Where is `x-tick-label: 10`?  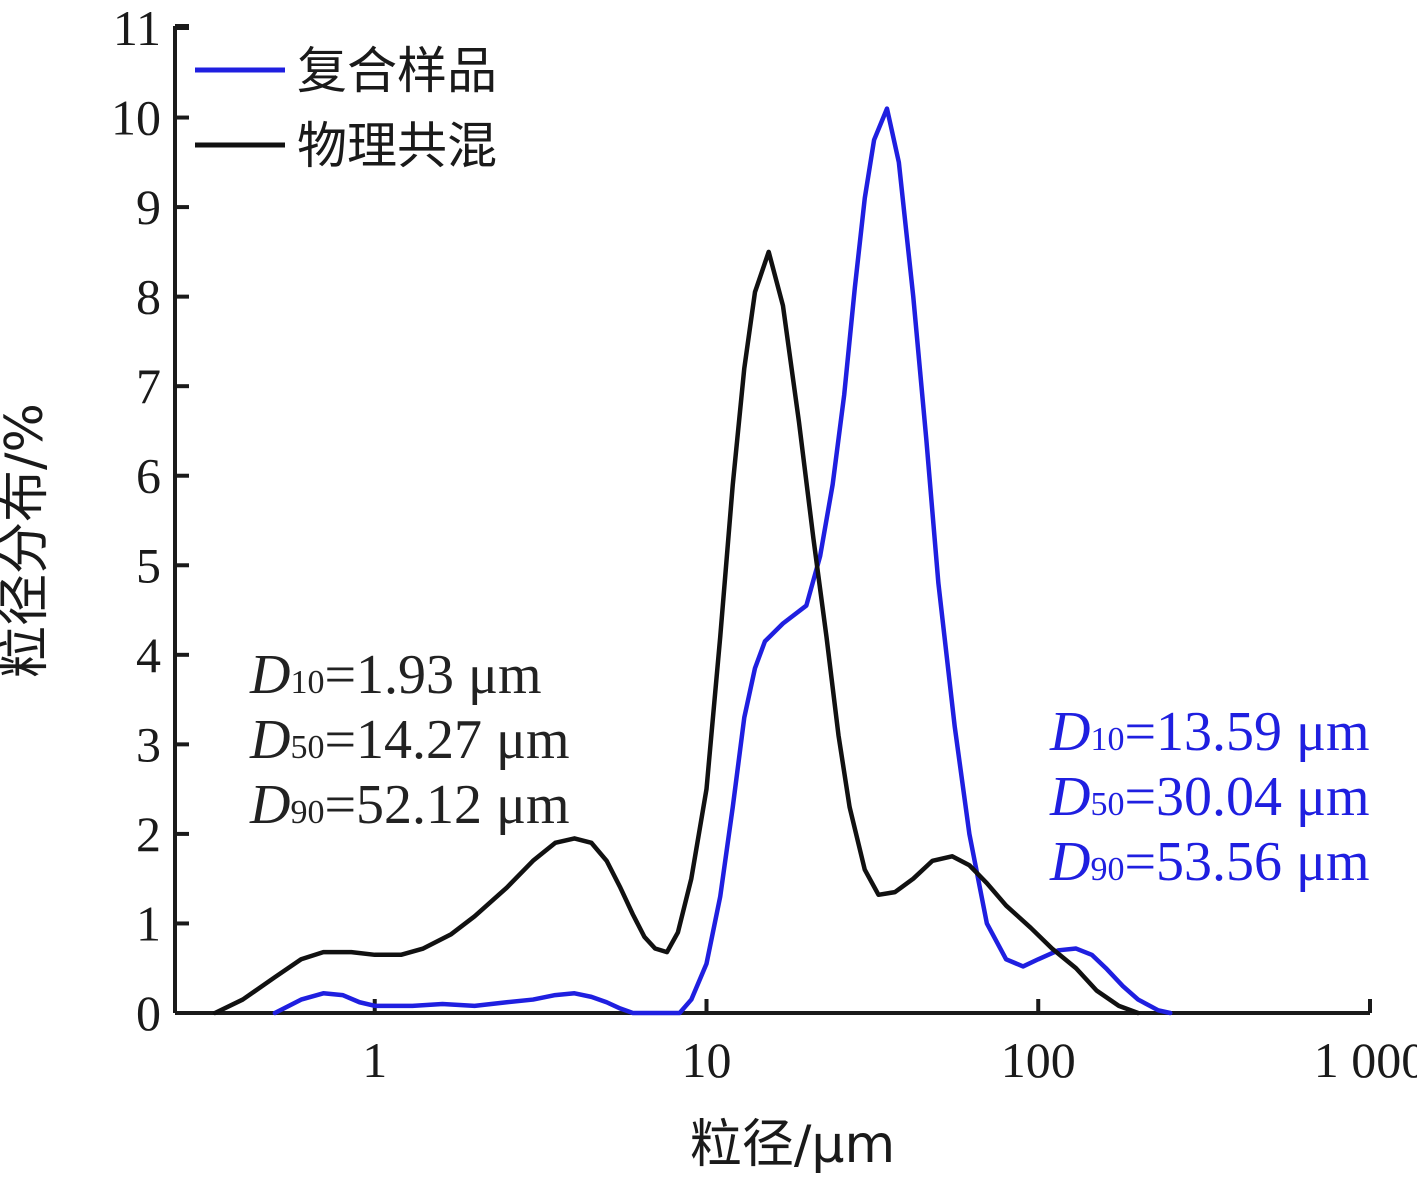
x-tick-label: 10 is located at coordinates (706, 1060).